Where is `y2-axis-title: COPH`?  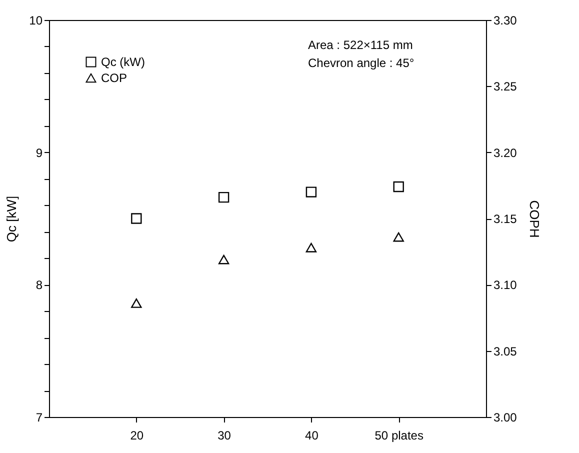 y2-axis-title: COPH is located at coordinates (534, 219).